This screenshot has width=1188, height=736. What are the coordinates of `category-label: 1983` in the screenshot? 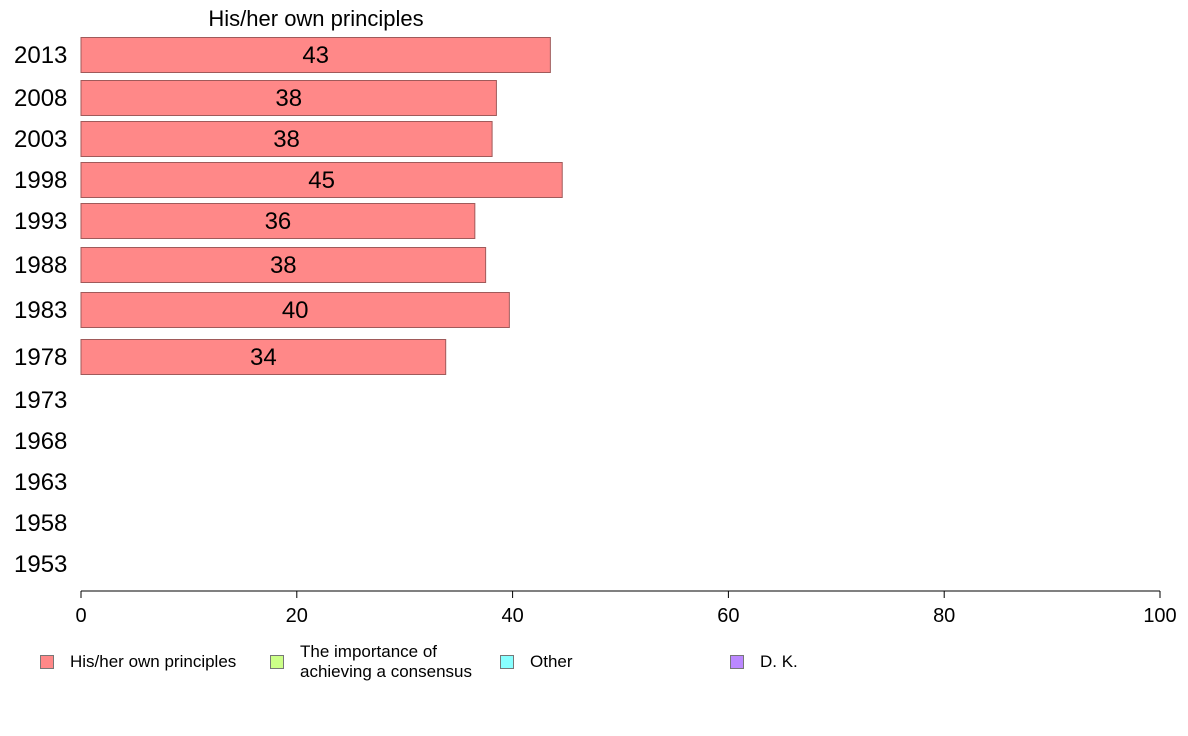 It's located at (40, 310).